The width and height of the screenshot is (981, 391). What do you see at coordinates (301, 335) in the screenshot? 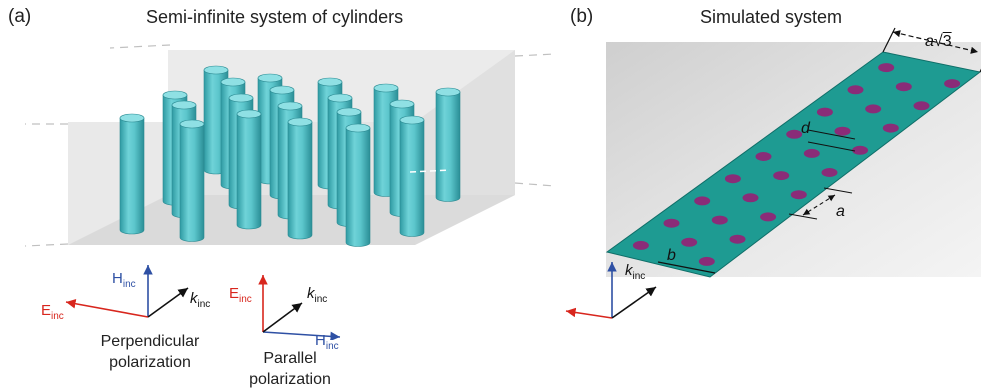
I see `h-field-vector-parallel` at bounding box center [301, 335].